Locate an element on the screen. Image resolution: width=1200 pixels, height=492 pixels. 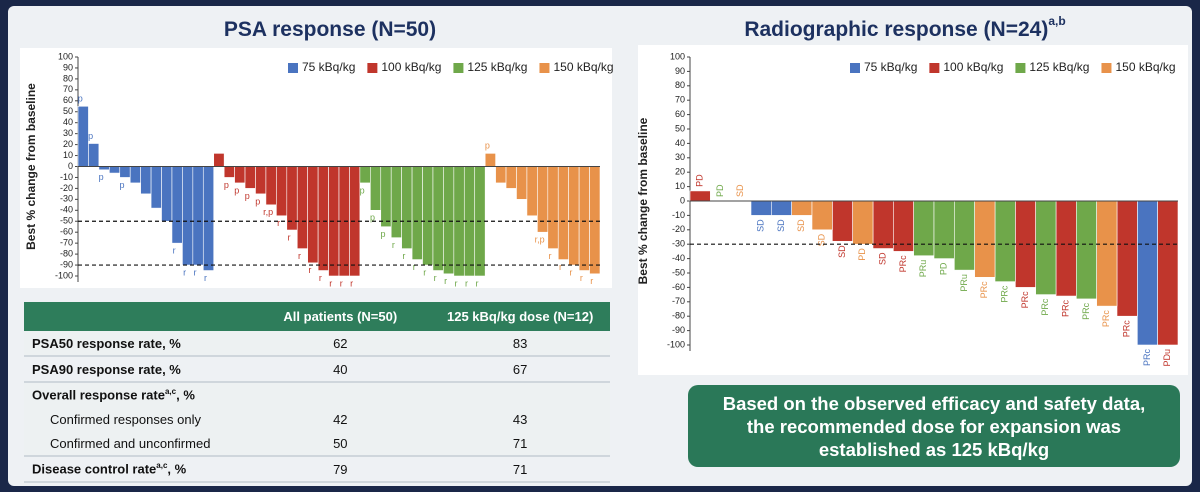
bar-label: PD is located at coordinates (700, 180).